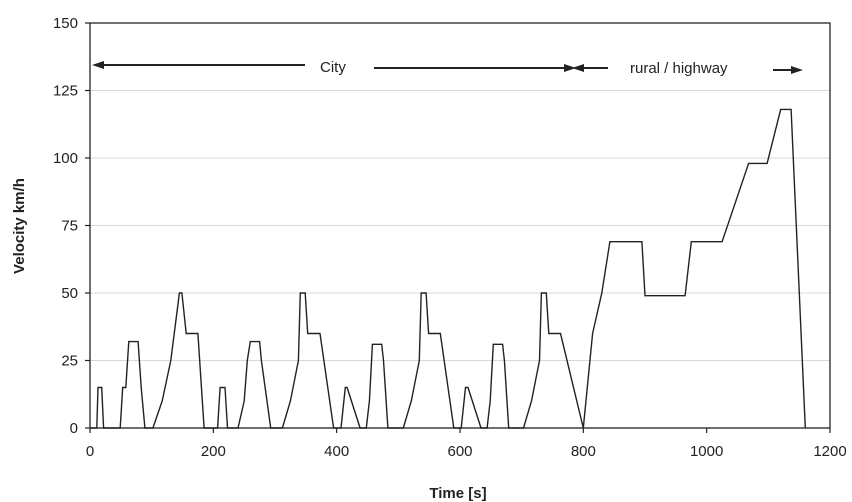 This screenshot has height=502, width=852. I want to click on y-tick-label: 125, so click(65, 91).